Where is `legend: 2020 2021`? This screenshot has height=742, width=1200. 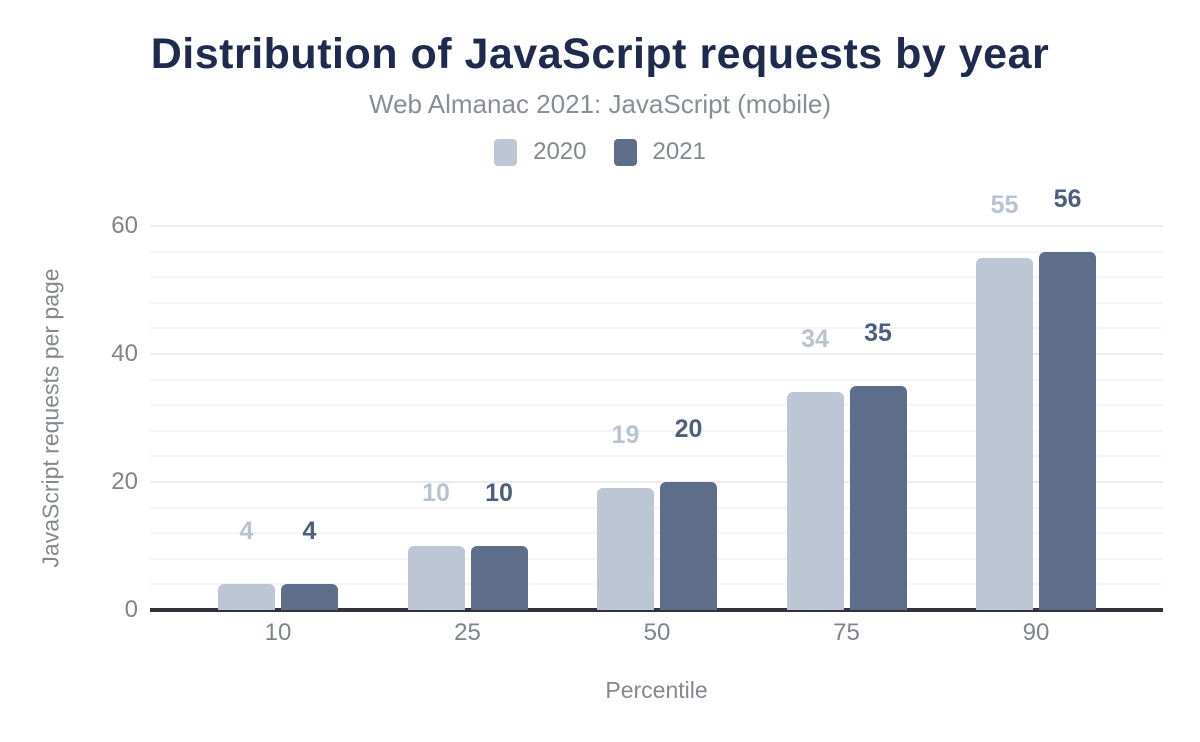 legend: 2020 2021 is located at coordinates (600, 152).